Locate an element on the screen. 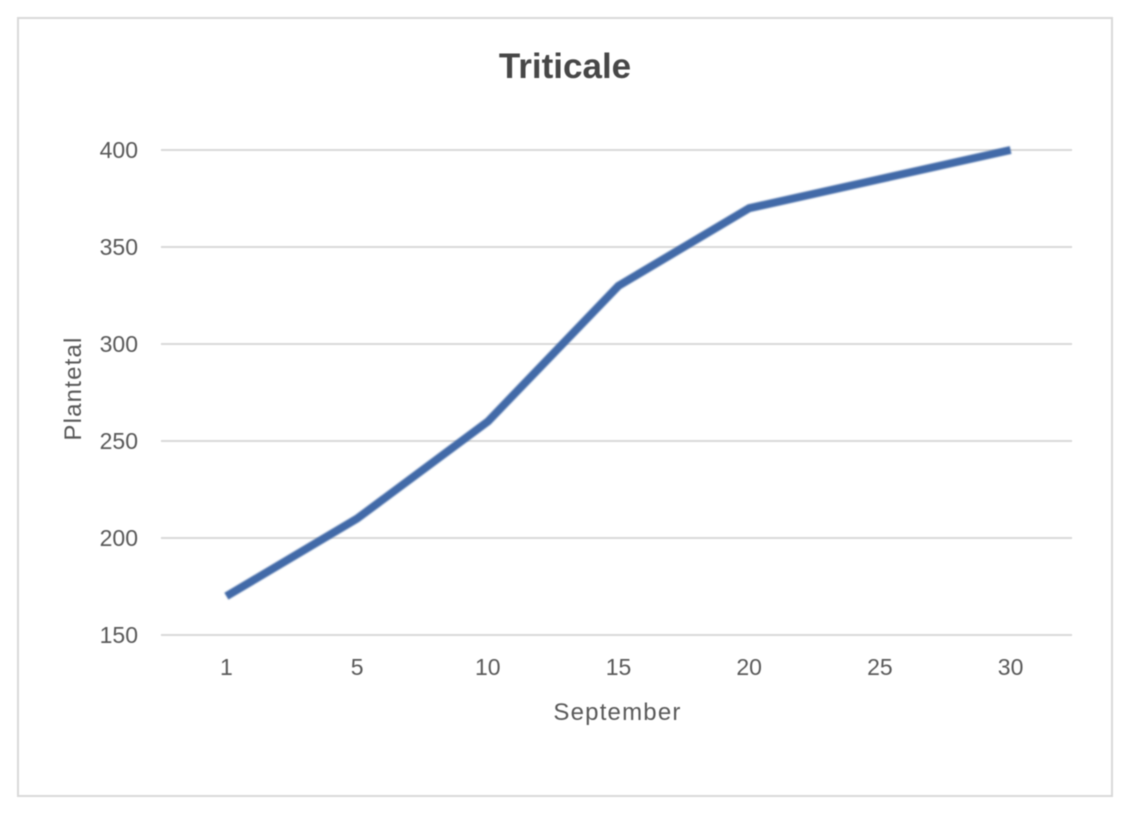 This screenshot has height=822, width=1146. svg-text: 300 is located at coordinates (119, 344).